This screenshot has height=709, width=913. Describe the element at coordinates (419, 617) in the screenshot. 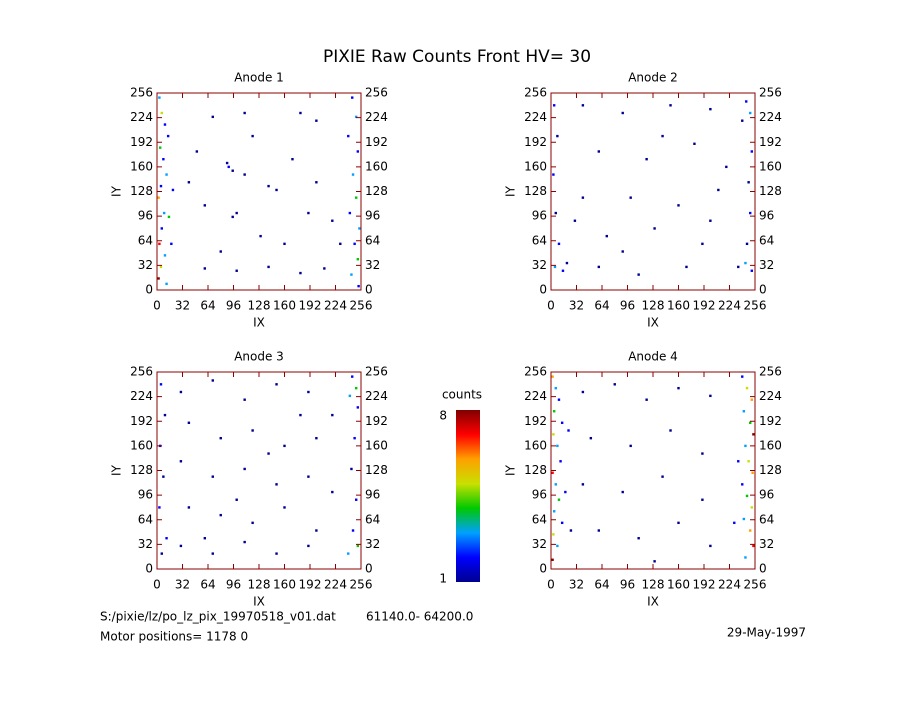

I see `time-range: 61140.0- 64200.0` at that location.